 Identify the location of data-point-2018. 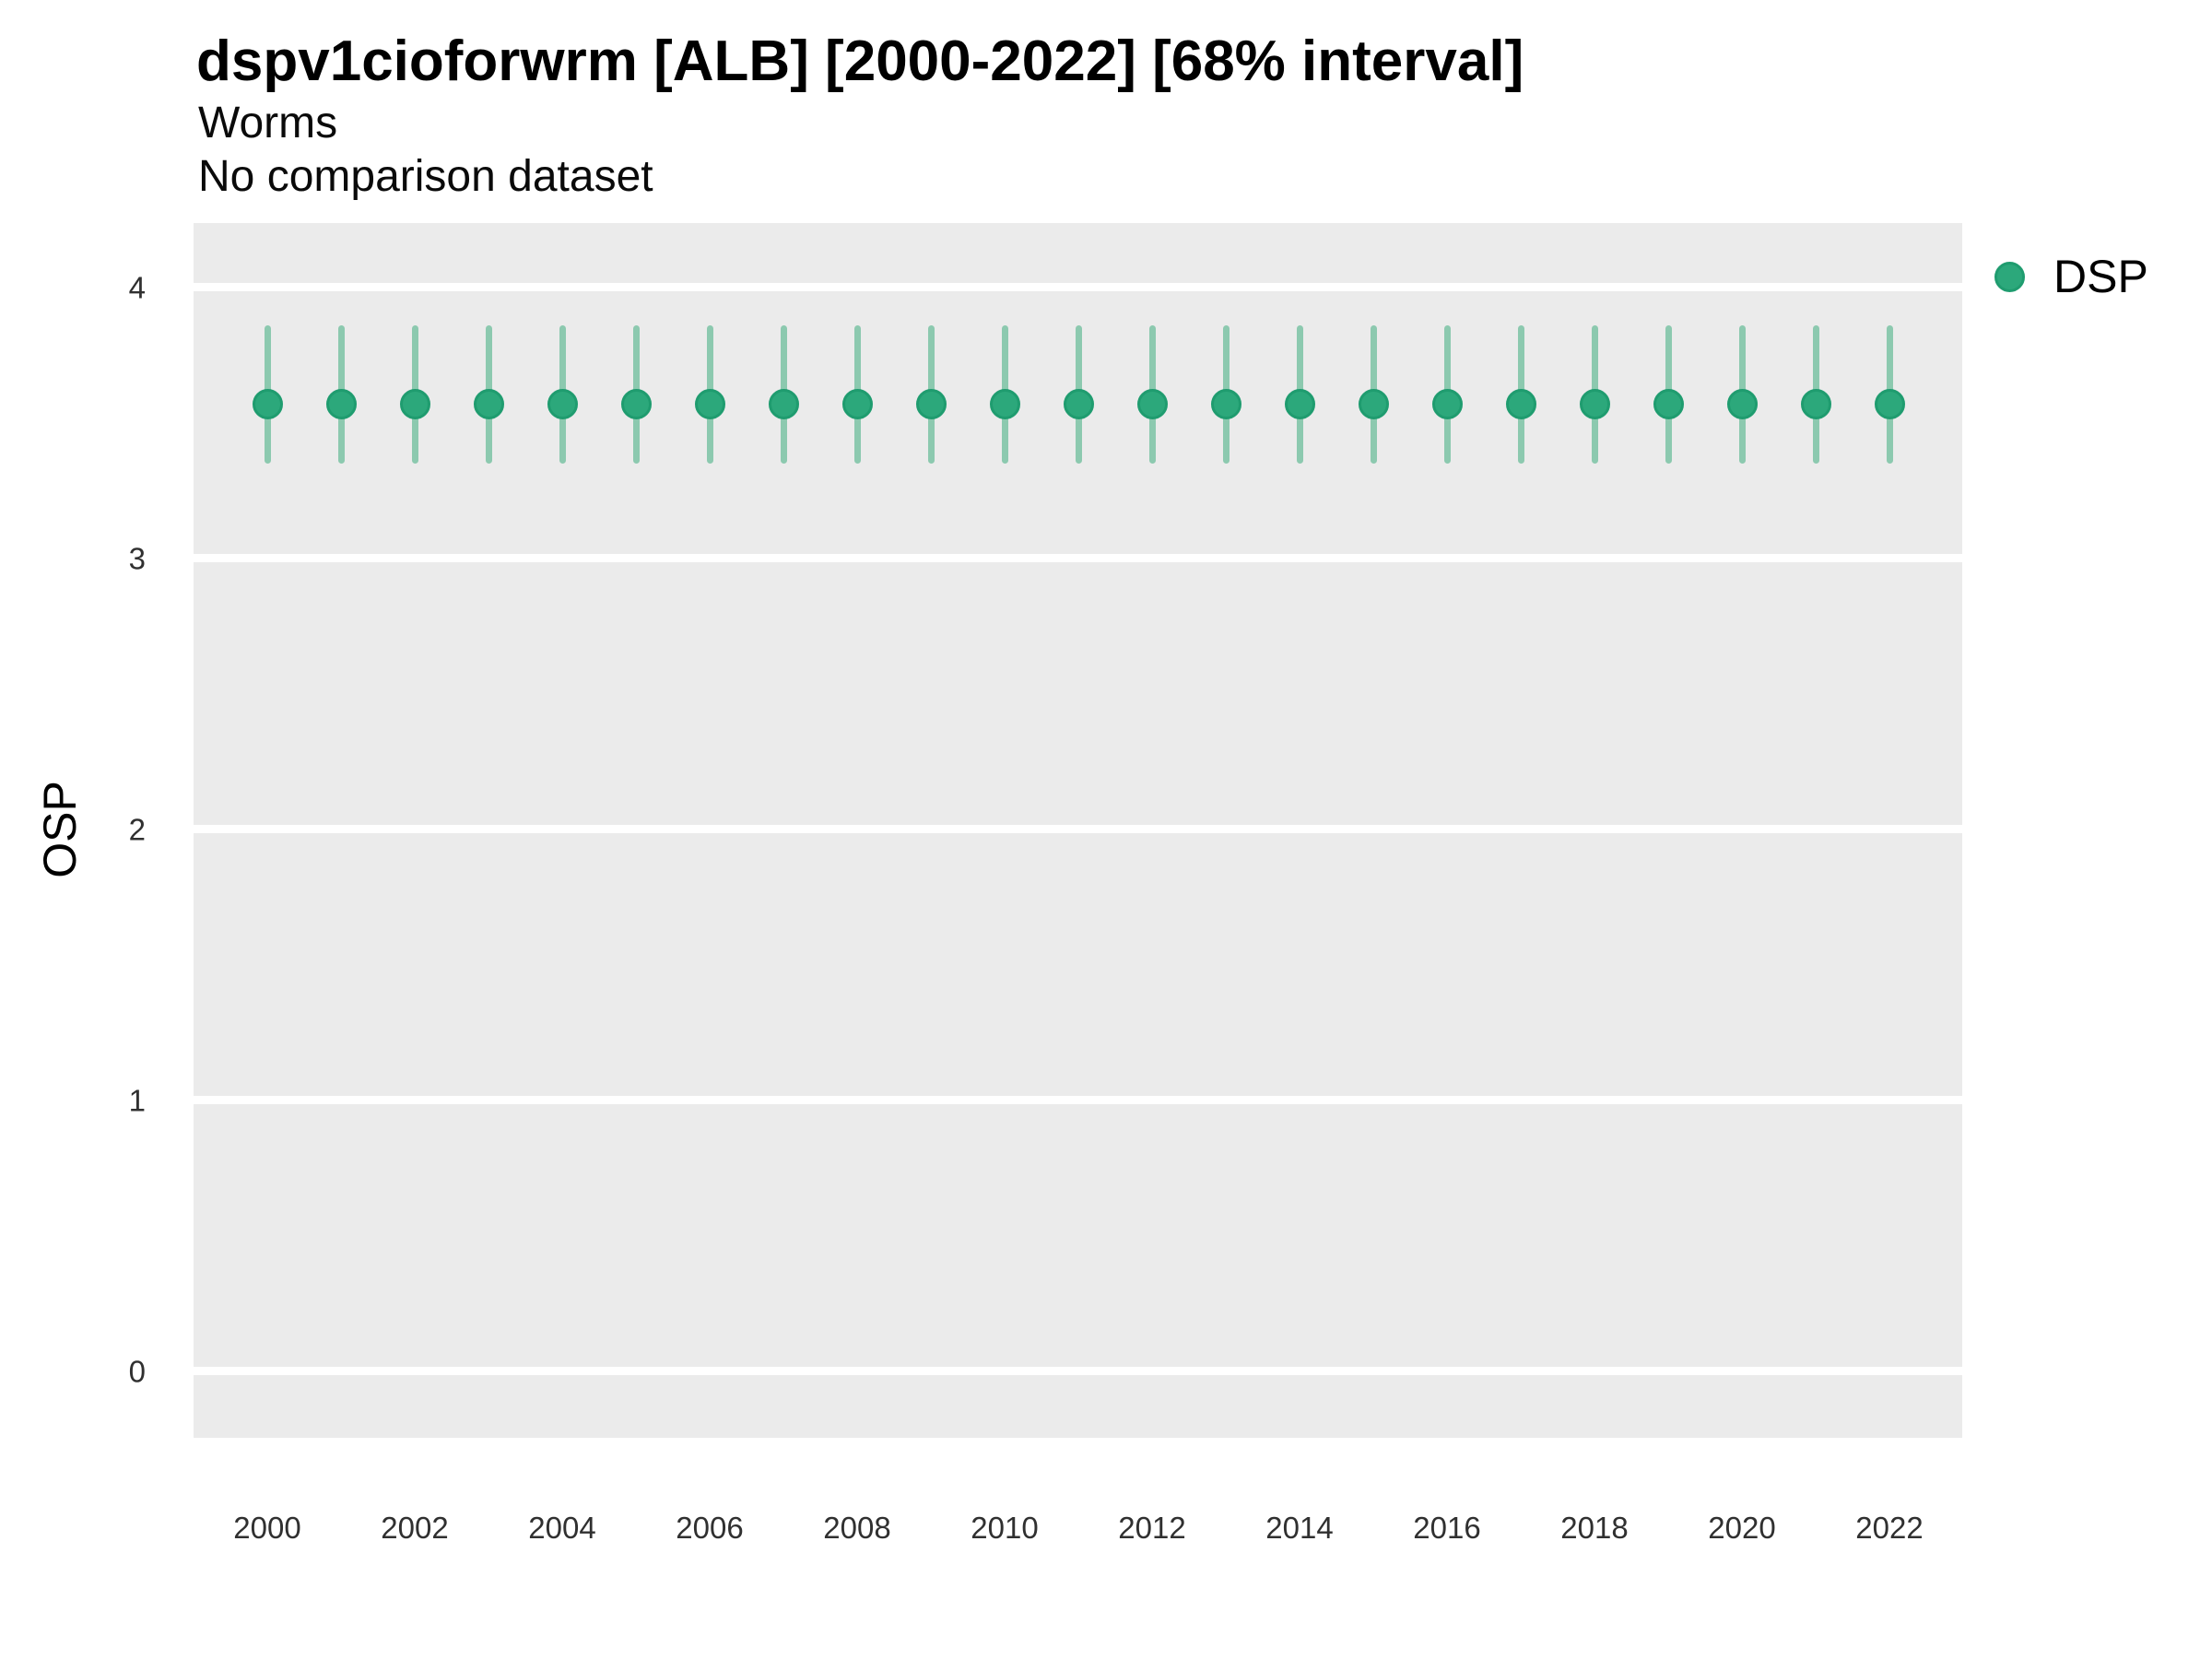
(1594, 403).